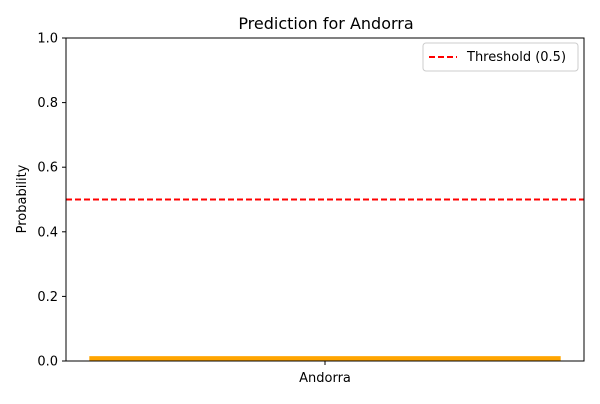 The width and height of the screenshot is (600, 404). What do you see at coordinates (47, 168) in the screenshot?
I see `y-tick-label: 0.6` at bounding box center [47, 168].